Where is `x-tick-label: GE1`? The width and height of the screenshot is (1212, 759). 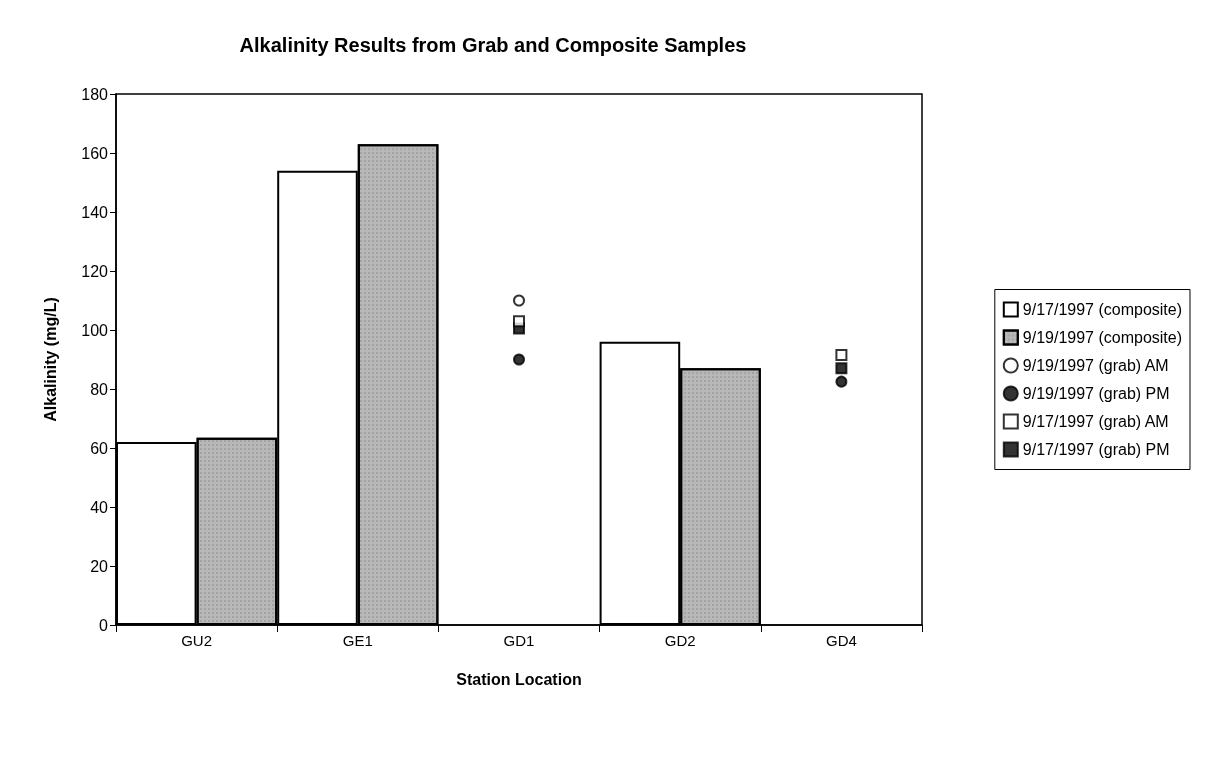 x-tick-label: GE1 is located at coordinates (357, 640).